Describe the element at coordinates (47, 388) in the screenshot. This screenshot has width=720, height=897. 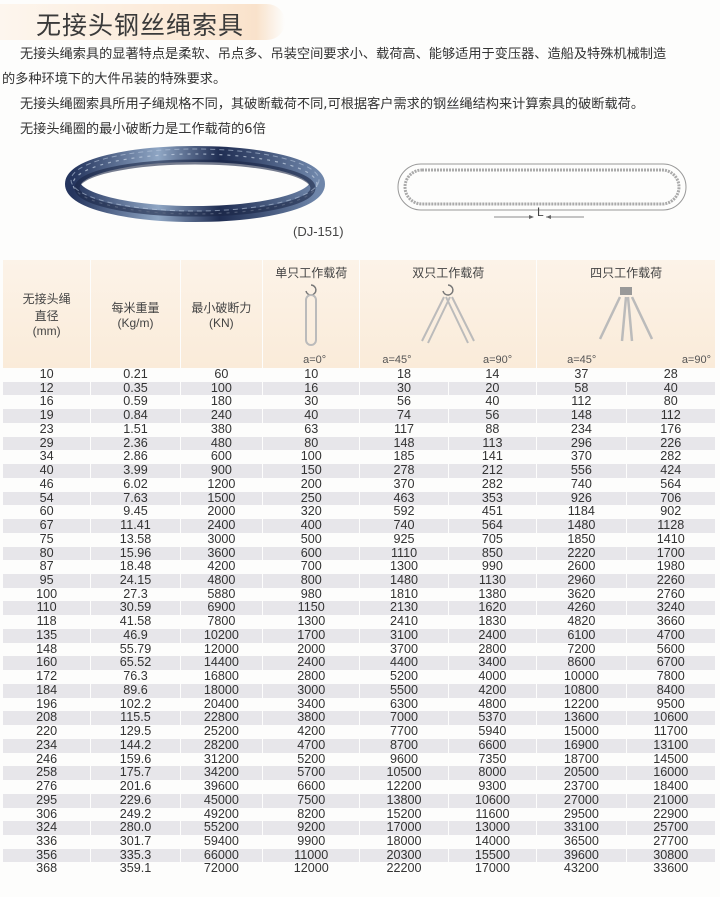
I see `cell-diameter: 12` at that location.